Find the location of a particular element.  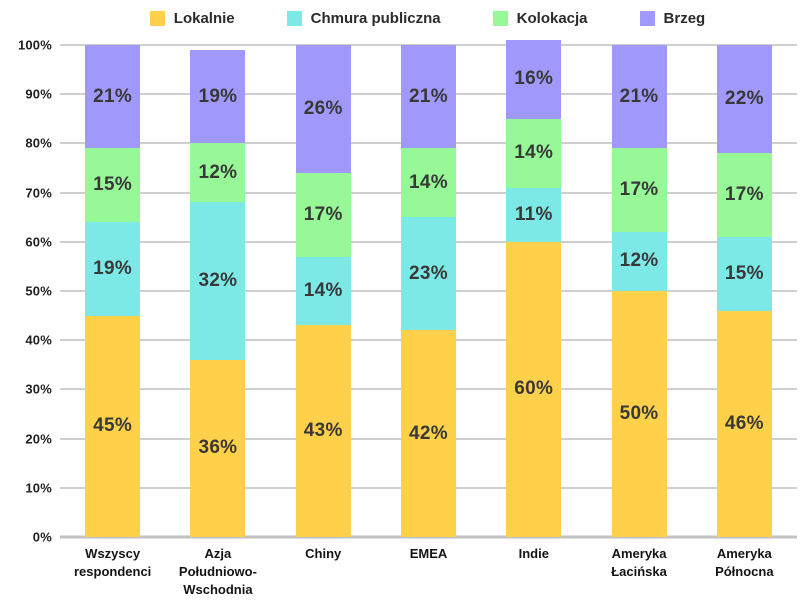

segment-value-label: 22% is located at coordinates (744, 99).